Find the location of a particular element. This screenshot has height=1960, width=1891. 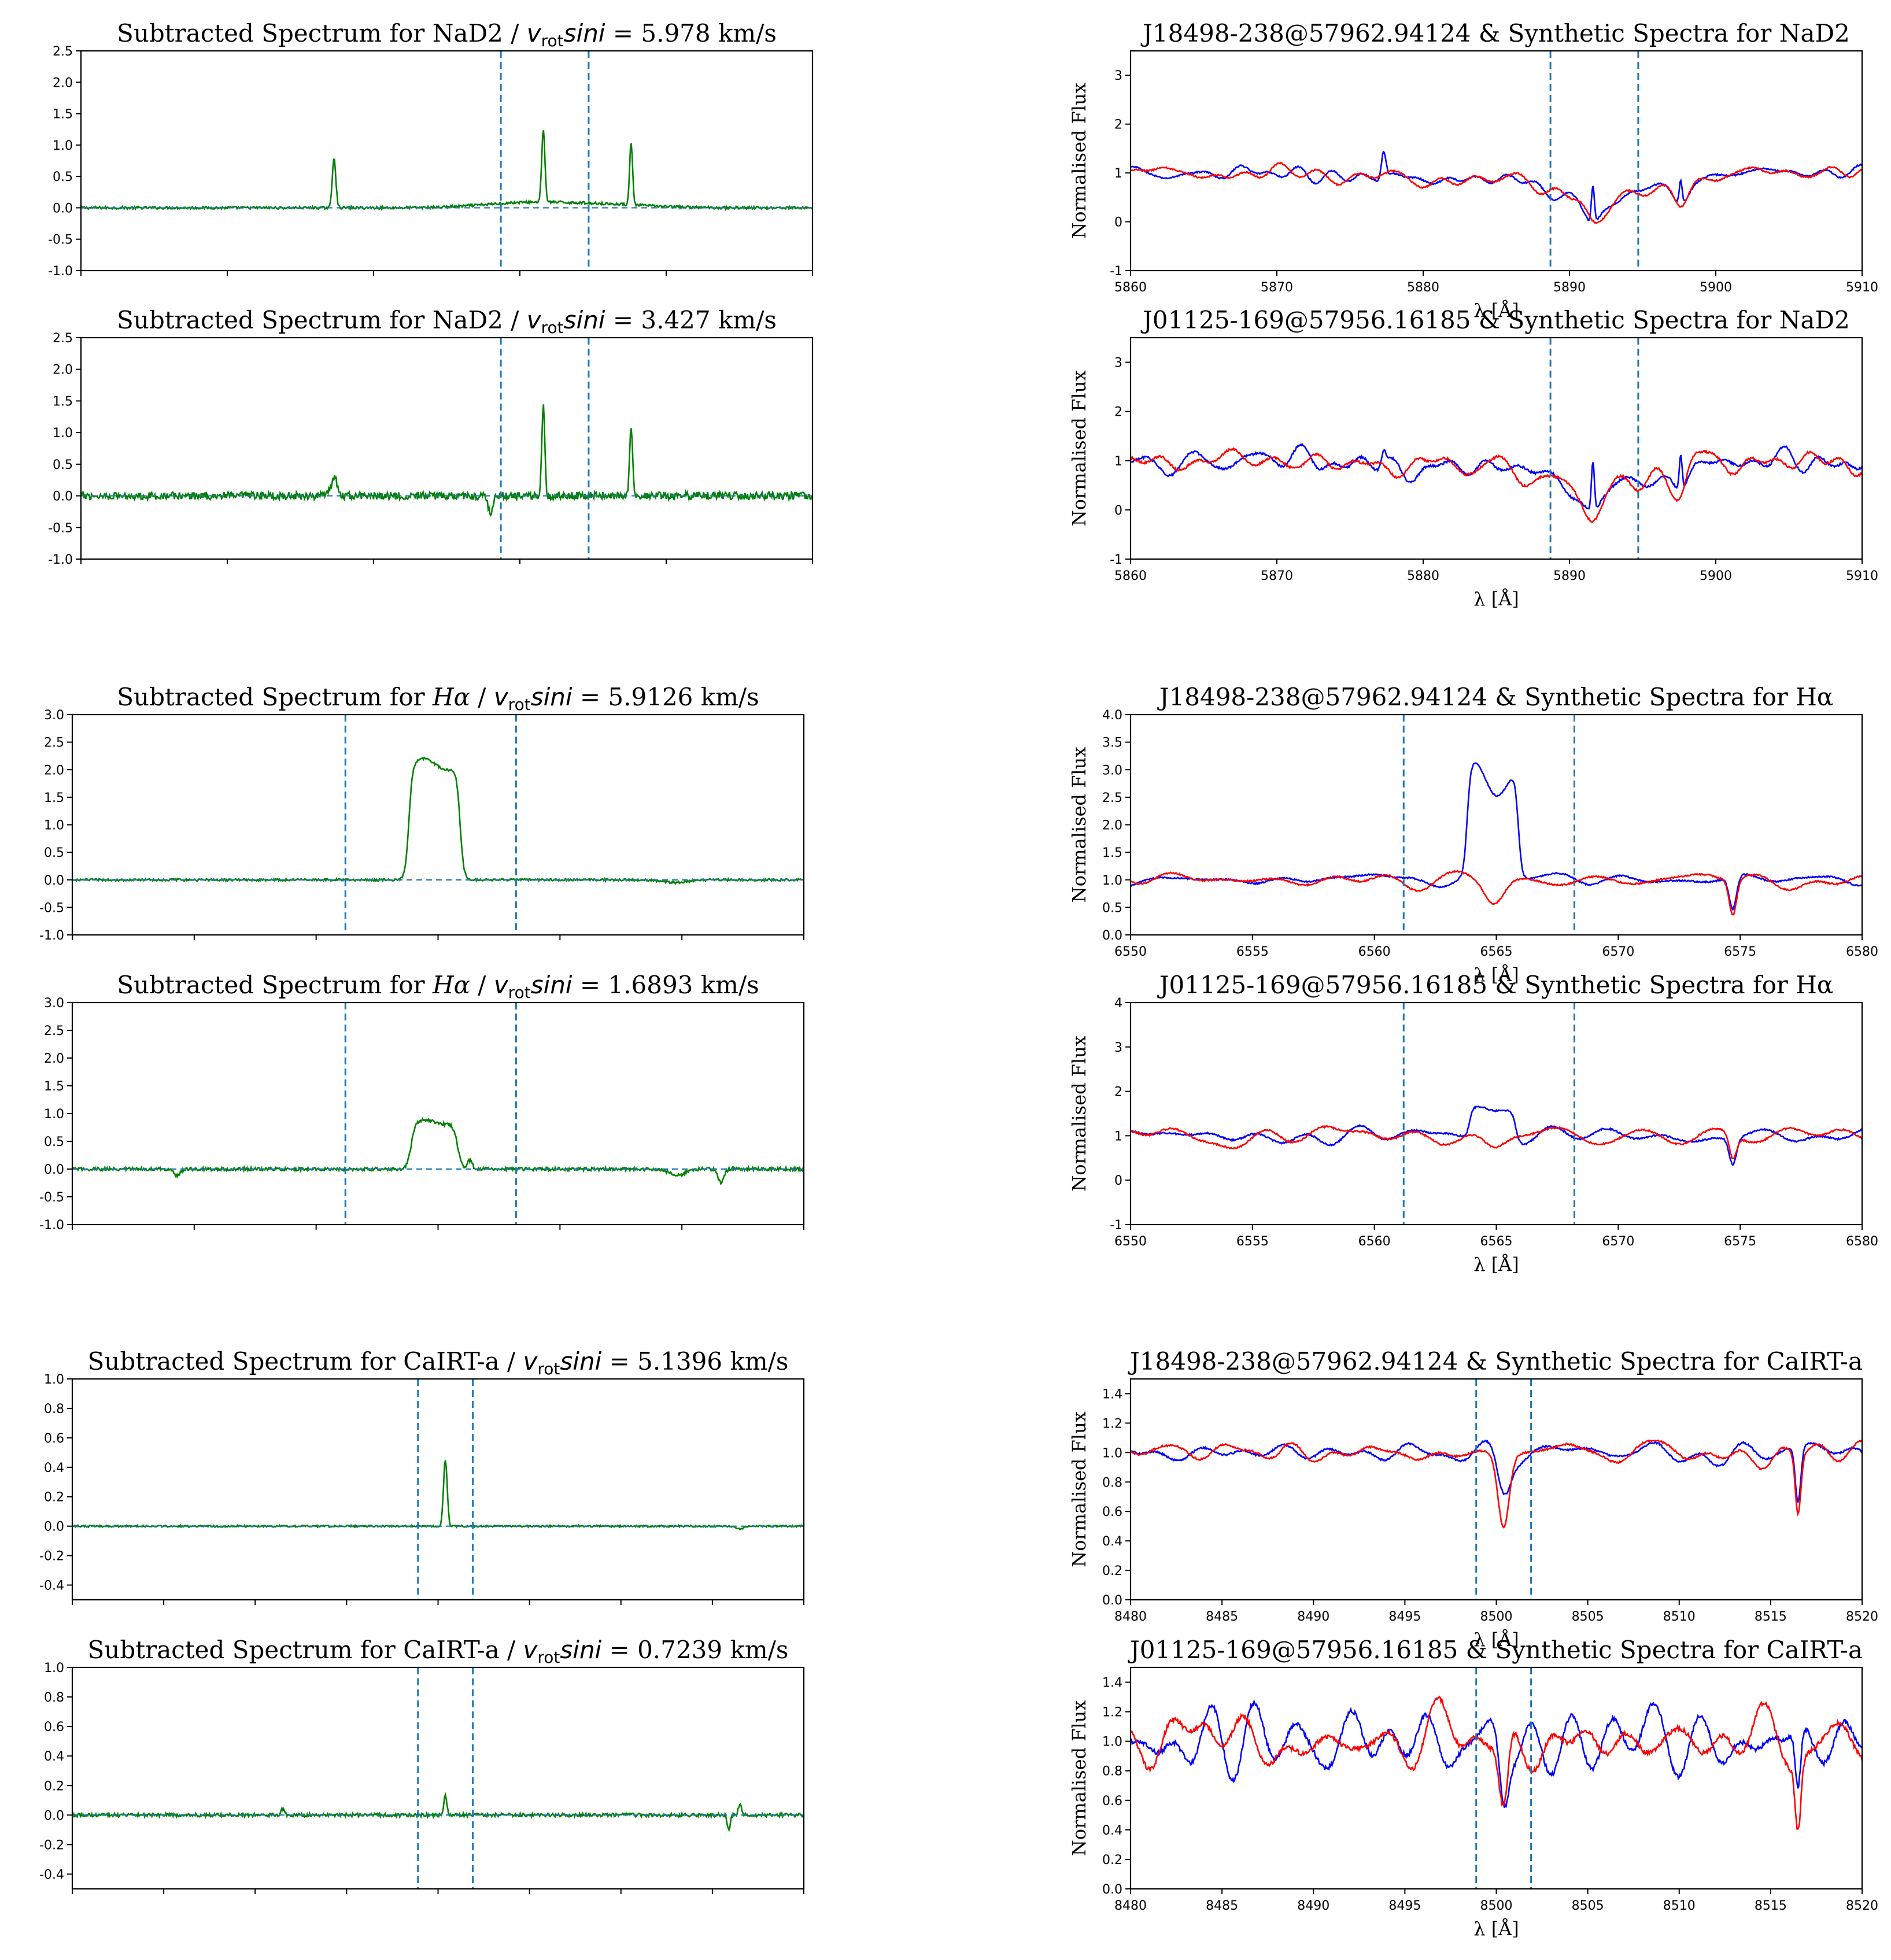

y-tick-label: -1 is located at coordinates (1116, 1225).